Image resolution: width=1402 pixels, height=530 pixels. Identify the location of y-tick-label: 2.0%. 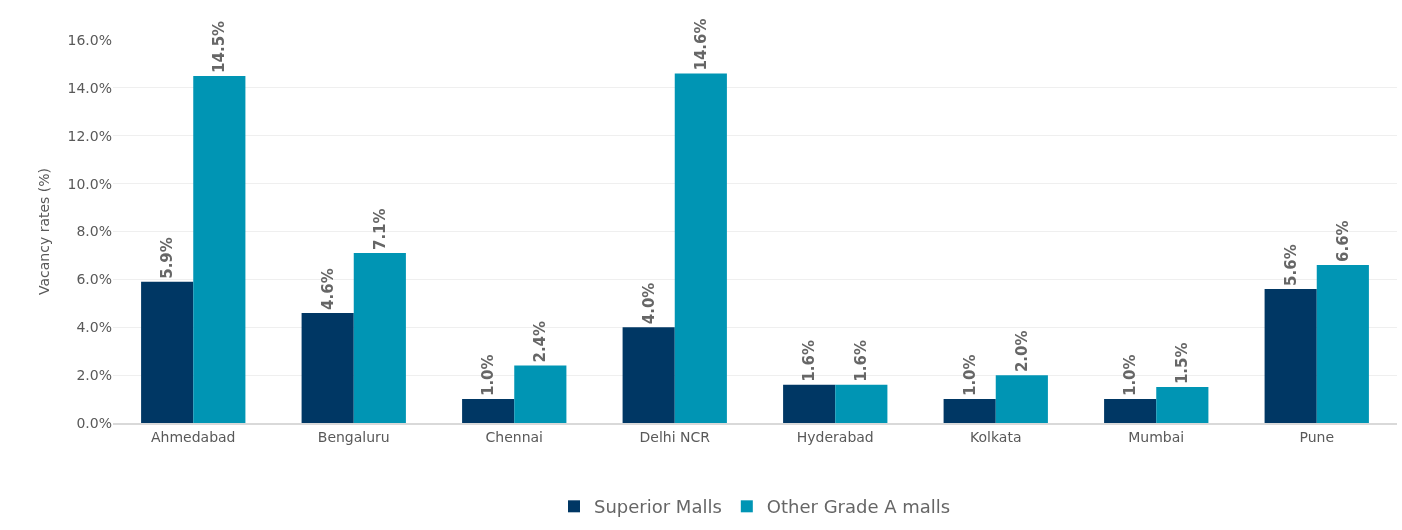
(94, 375).